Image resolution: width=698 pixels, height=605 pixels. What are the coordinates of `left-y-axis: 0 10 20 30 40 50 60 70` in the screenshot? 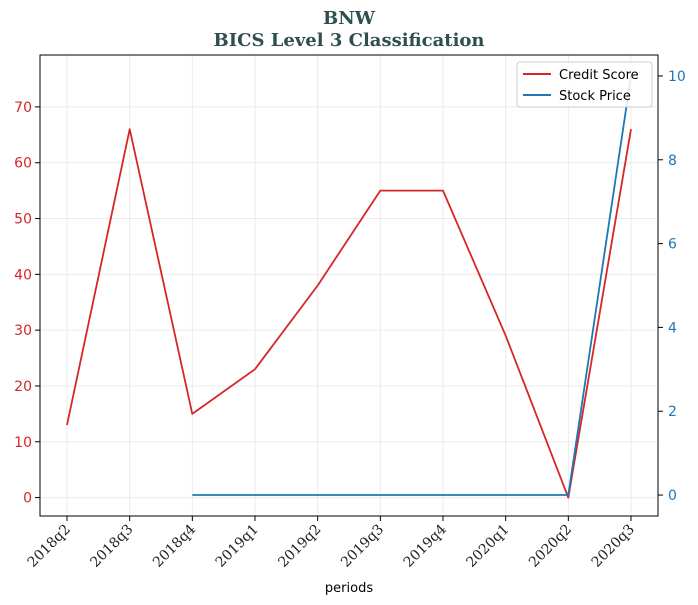 It's located at (27, 303).